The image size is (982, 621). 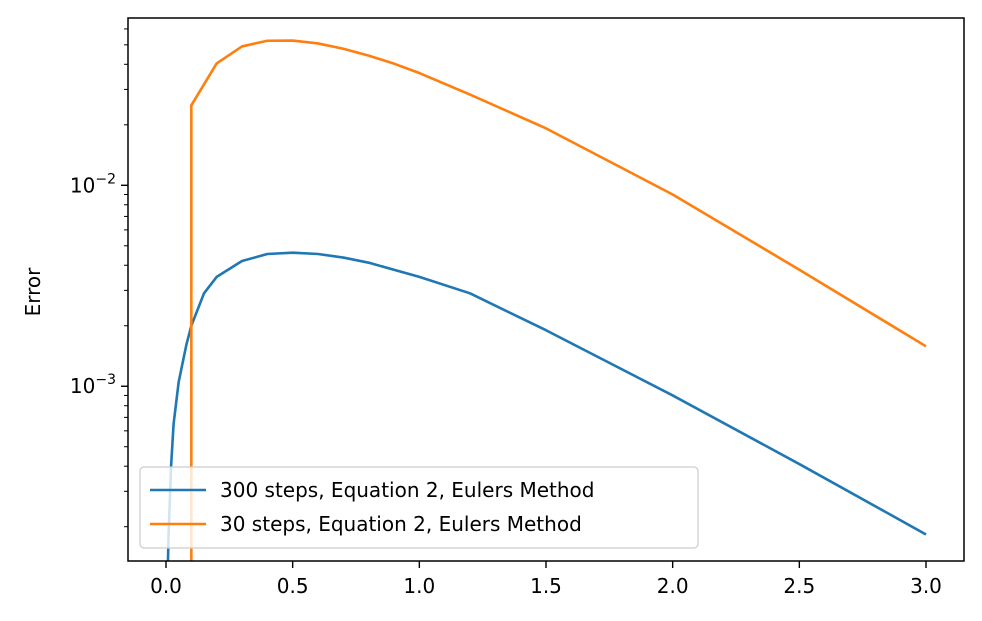 I want to click on x-tick-label: 1.5, so click(x=546, y=586).